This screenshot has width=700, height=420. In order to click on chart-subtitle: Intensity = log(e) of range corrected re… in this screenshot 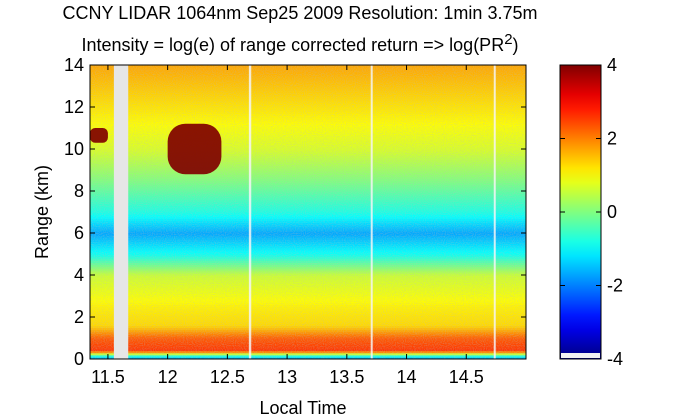, I will do `click(300, 42)`.